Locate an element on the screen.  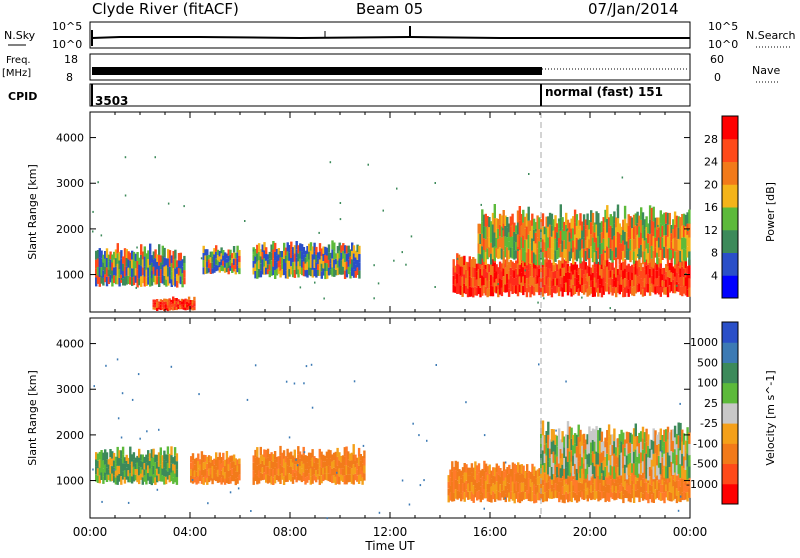
power-ylabel: Slant Range [km] is located at coordinates (32, 212).